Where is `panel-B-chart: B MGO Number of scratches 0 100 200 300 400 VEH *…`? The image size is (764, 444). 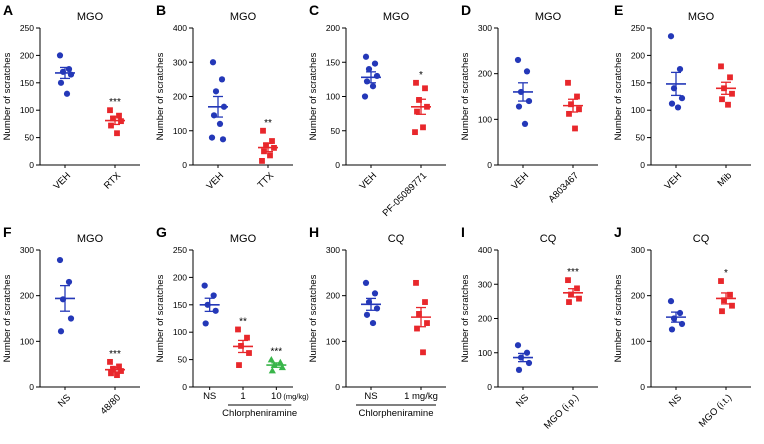 panel-B-chart: B MGO Number of scratches 0 100 200 300 400 VEH *… is located at coordinates (224, 97).